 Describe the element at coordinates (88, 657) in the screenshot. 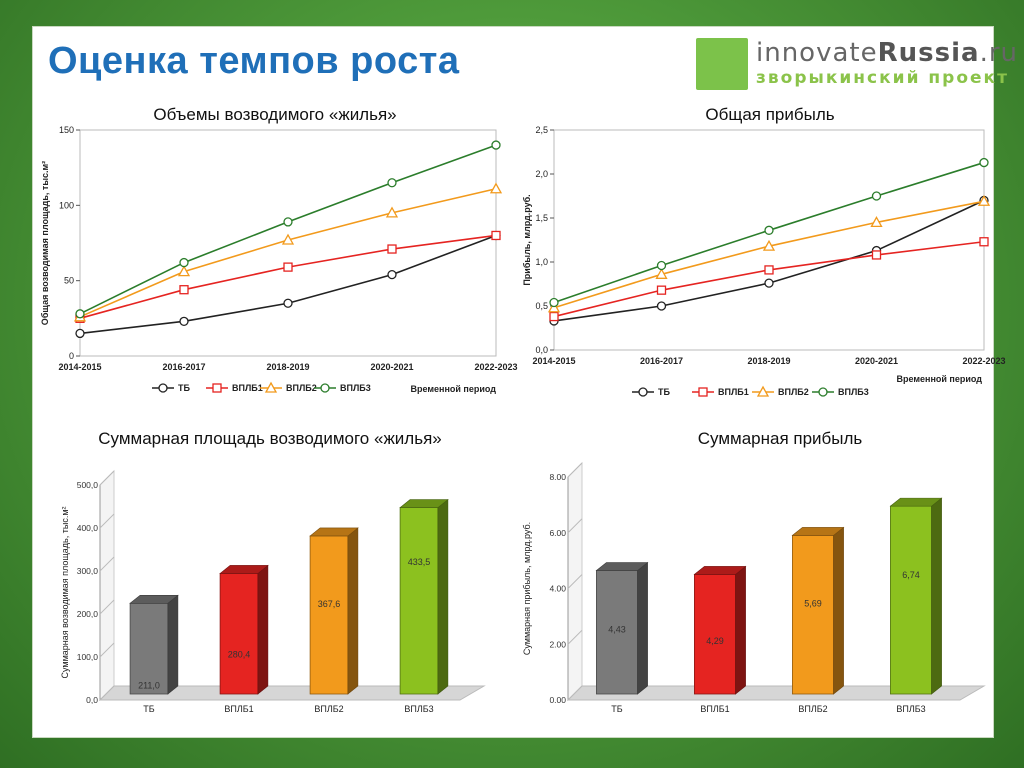

I see `bar-area-ytick-label: 100,0` at that location.